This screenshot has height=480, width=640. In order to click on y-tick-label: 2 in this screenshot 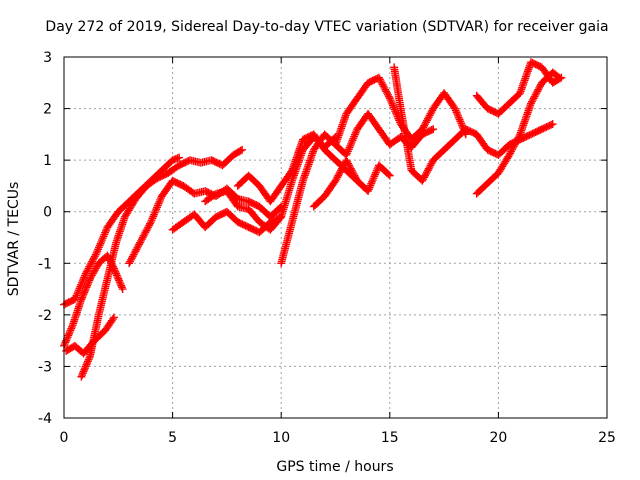, I will do `click(47, 110)`.